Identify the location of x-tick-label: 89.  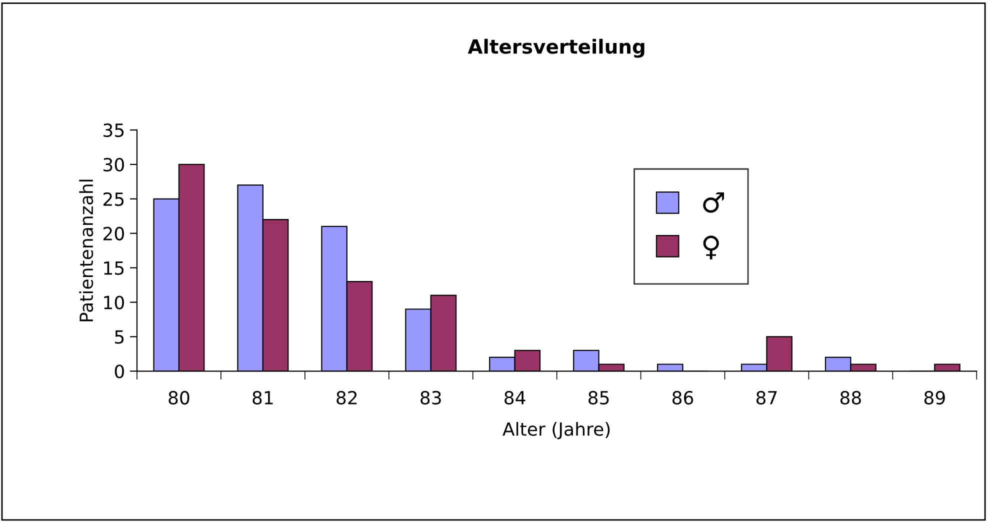
(934, 397).